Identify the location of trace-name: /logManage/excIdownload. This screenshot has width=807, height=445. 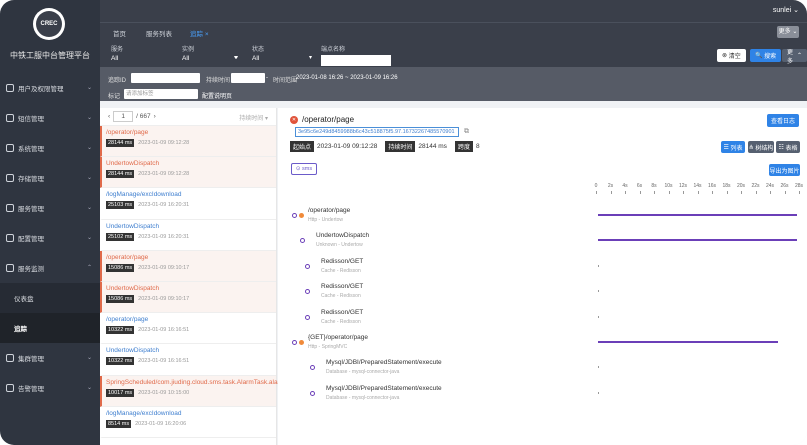
(144, 195).